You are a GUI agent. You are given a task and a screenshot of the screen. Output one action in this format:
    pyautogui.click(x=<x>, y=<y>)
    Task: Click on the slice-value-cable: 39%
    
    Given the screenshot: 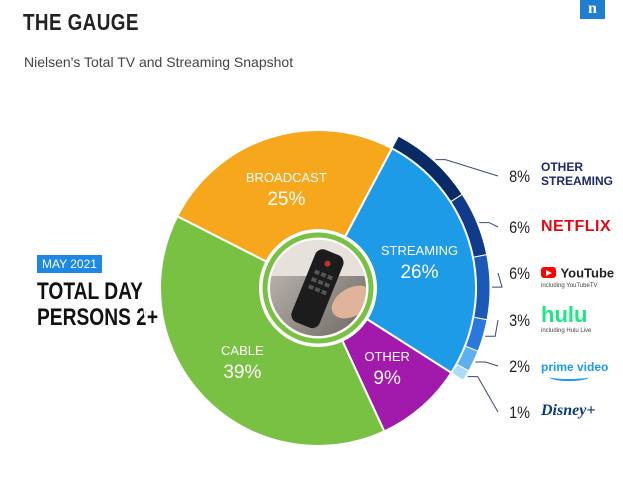 What is the action you would take?
    pyautogui.click(x=242, y=372)
    